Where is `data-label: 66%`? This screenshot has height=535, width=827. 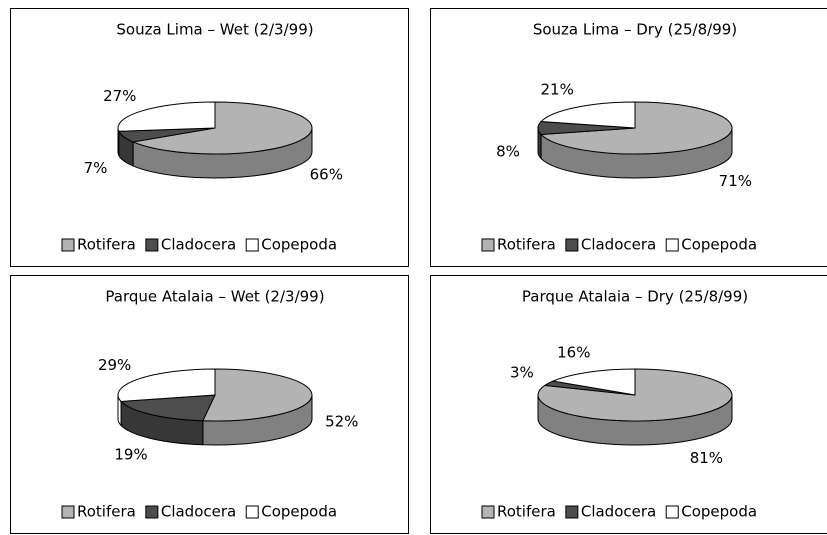
data-label: 66% is located at coordinates (326, 175).